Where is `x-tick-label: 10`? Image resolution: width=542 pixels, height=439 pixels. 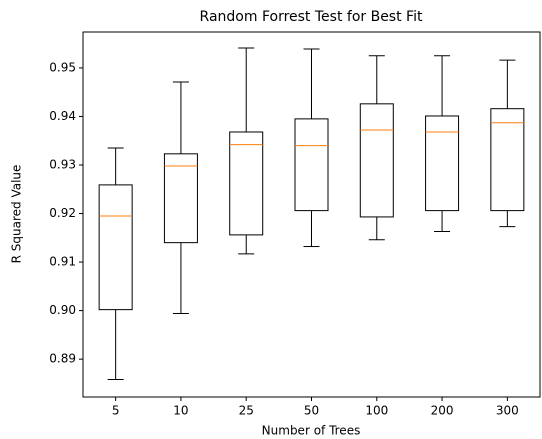 x-tick-label: 10 is located at coordinates (180, 411).